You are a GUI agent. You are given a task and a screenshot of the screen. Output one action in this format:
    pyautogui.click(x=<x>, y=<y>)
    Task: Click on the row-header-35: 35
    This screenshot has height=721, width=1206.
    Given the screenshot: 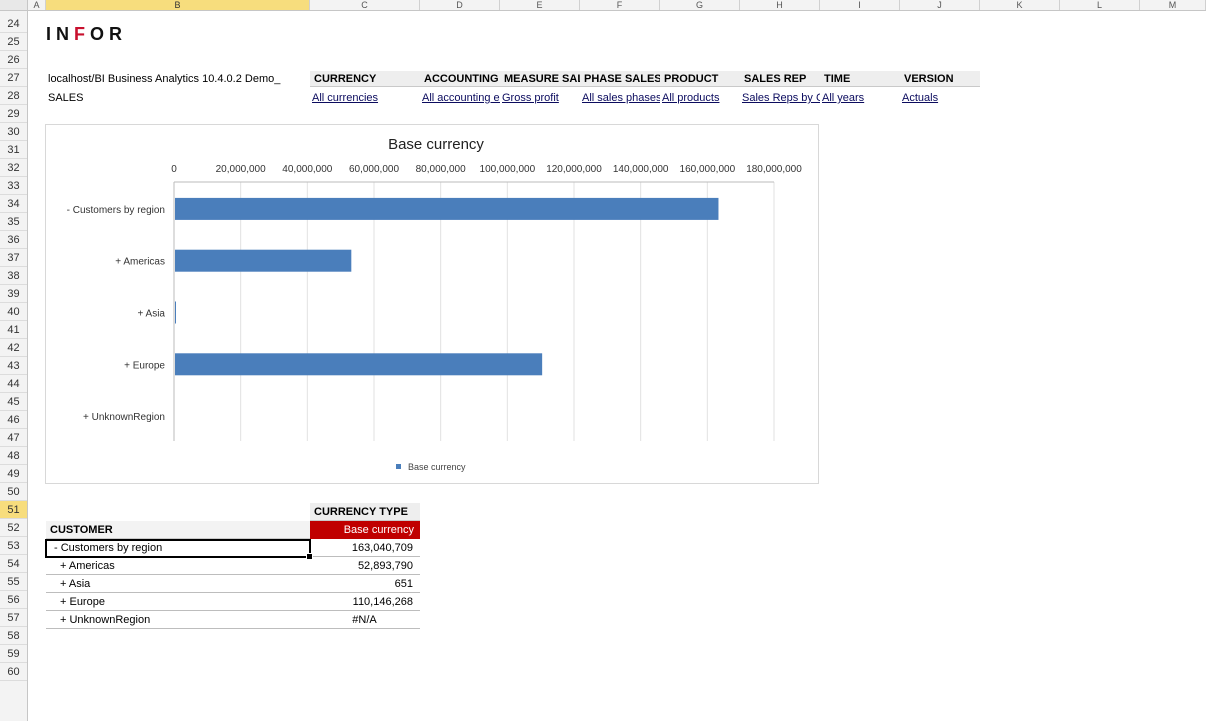 What is the action you would take?
    pyautogui.click(x=13, y=222)
    